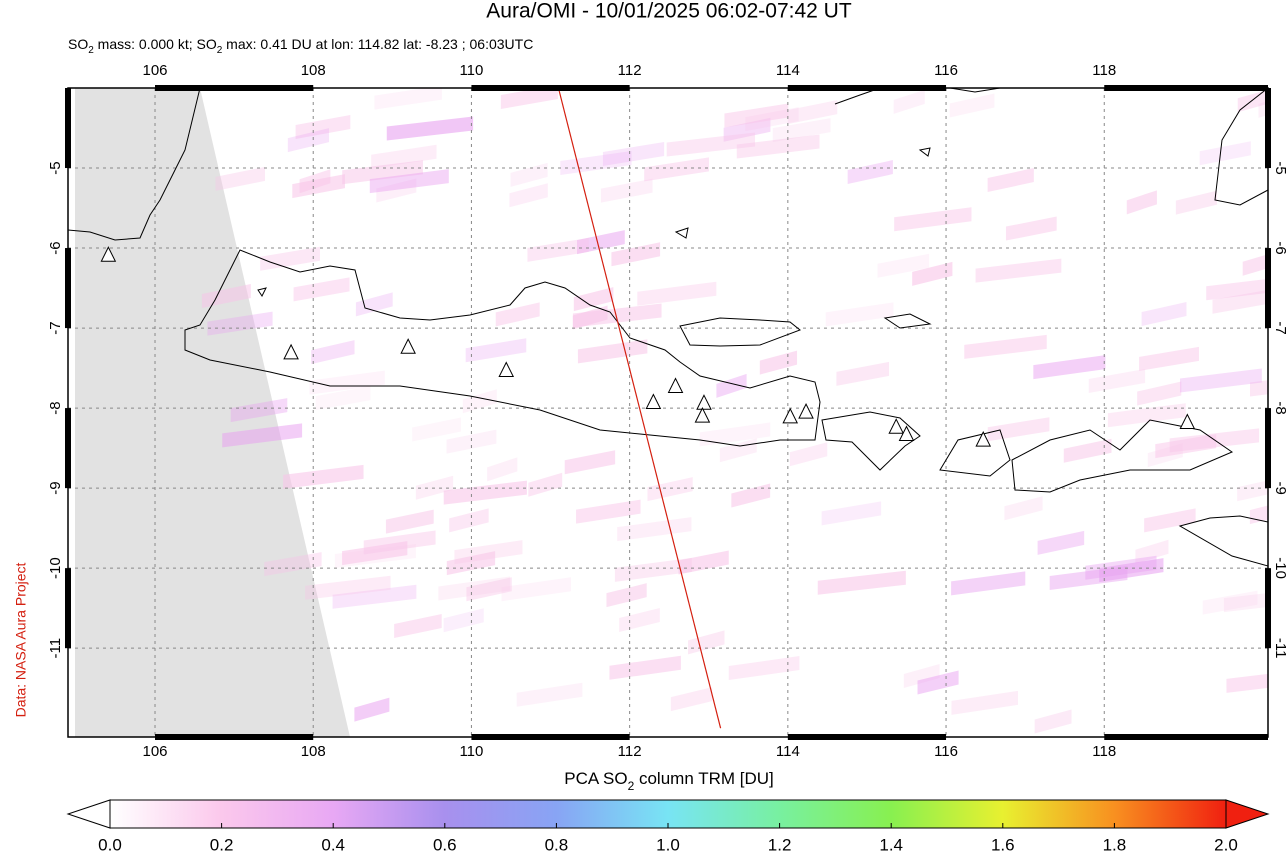 The image size is (1288, 855). Describe the element at coordinates (630, 70) in the screenshot. I see `lon-tick-label: 112` at that location.